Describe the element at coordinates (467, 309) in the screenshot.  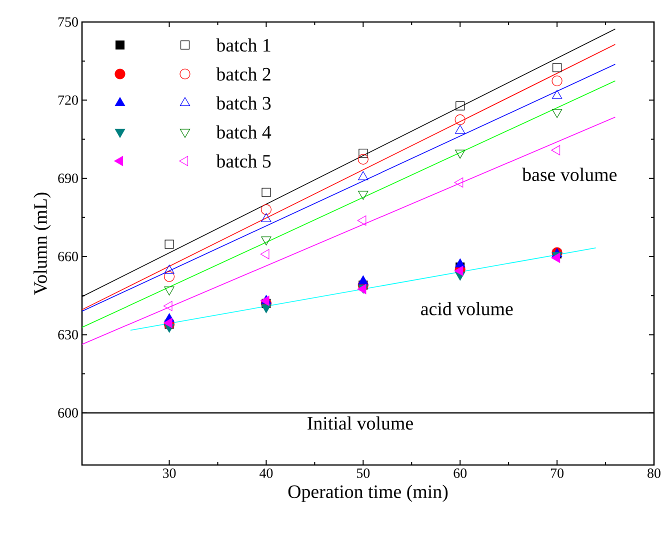
I see `annotation: acid volume` at that location.